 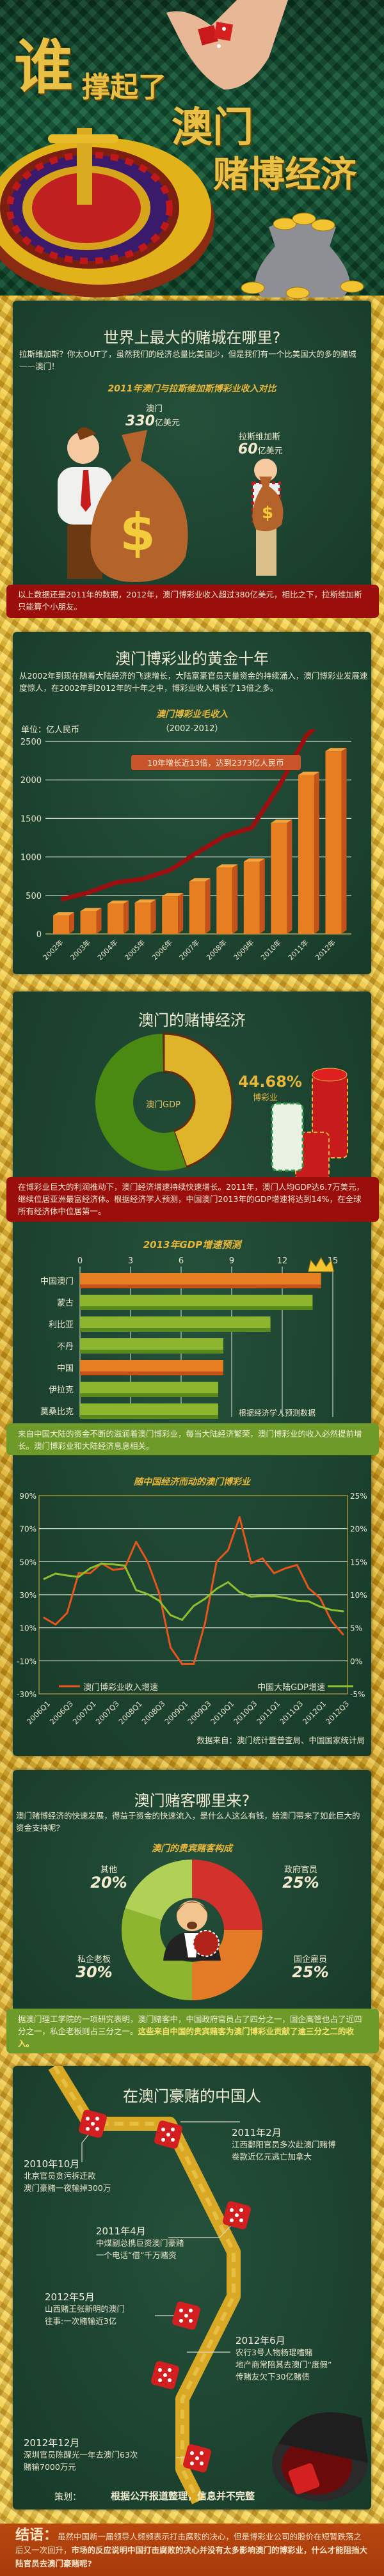 What do you see at coordinates (192, 1930) in the screenshot?
I see `dealer-avatar-icon` at bounding box center [192, 1930].